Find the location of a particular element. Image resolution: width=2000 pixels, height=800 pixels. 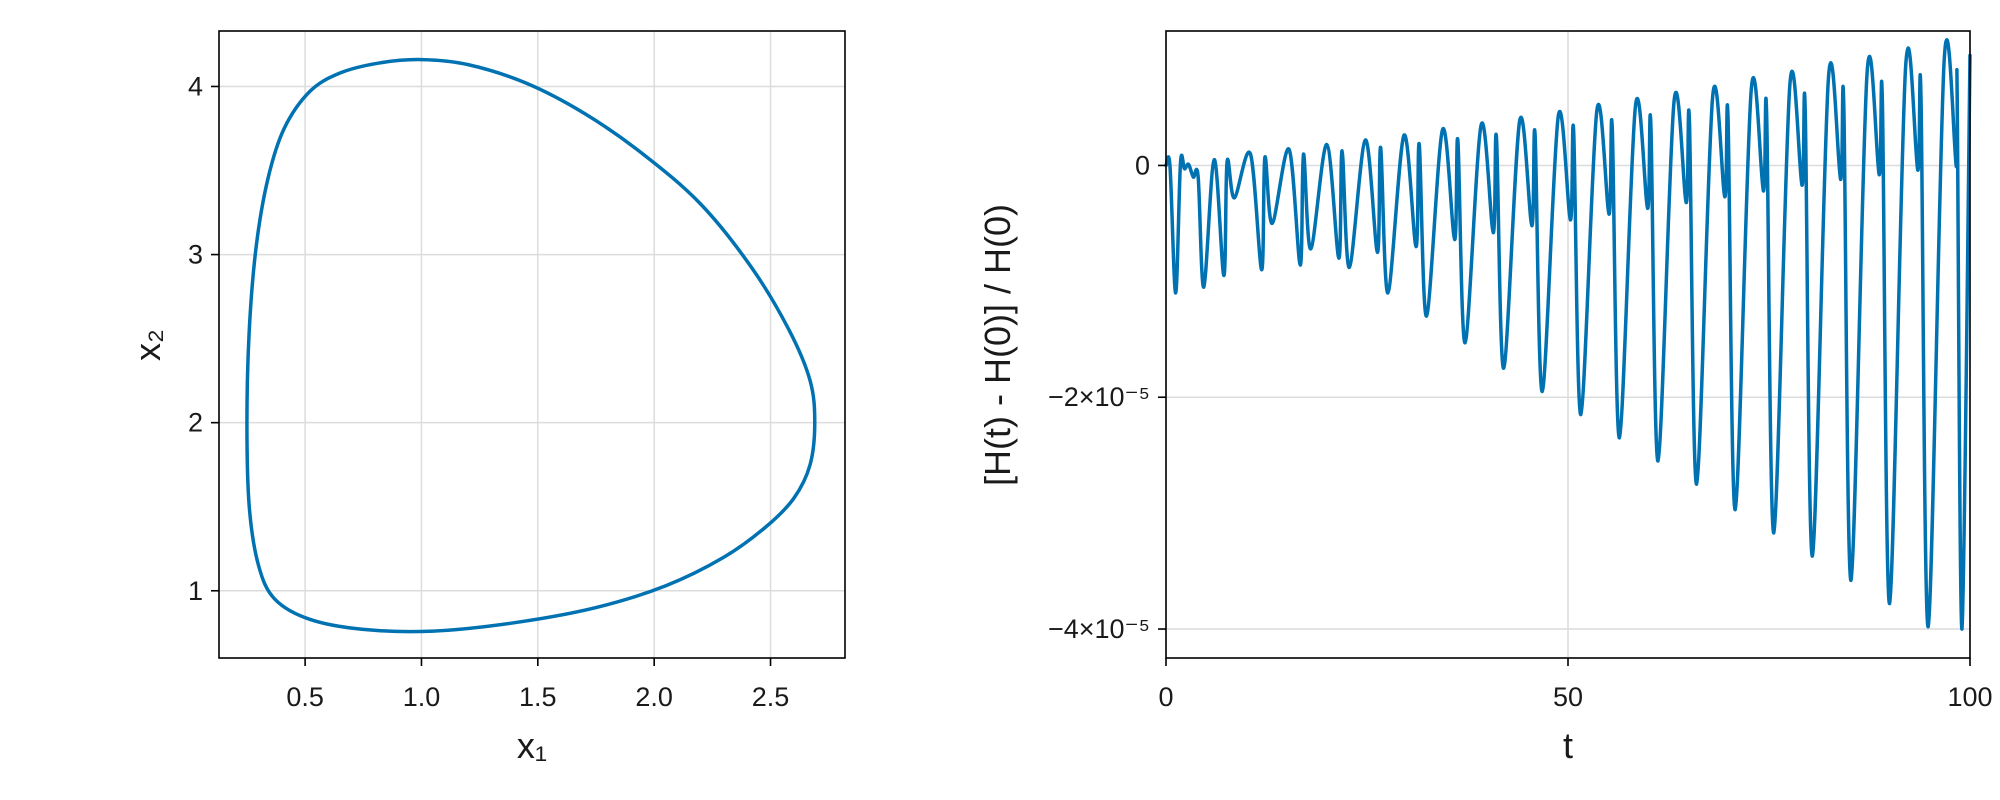

energy-error-x-axis-label: t is located at coordinates (1568, 745).